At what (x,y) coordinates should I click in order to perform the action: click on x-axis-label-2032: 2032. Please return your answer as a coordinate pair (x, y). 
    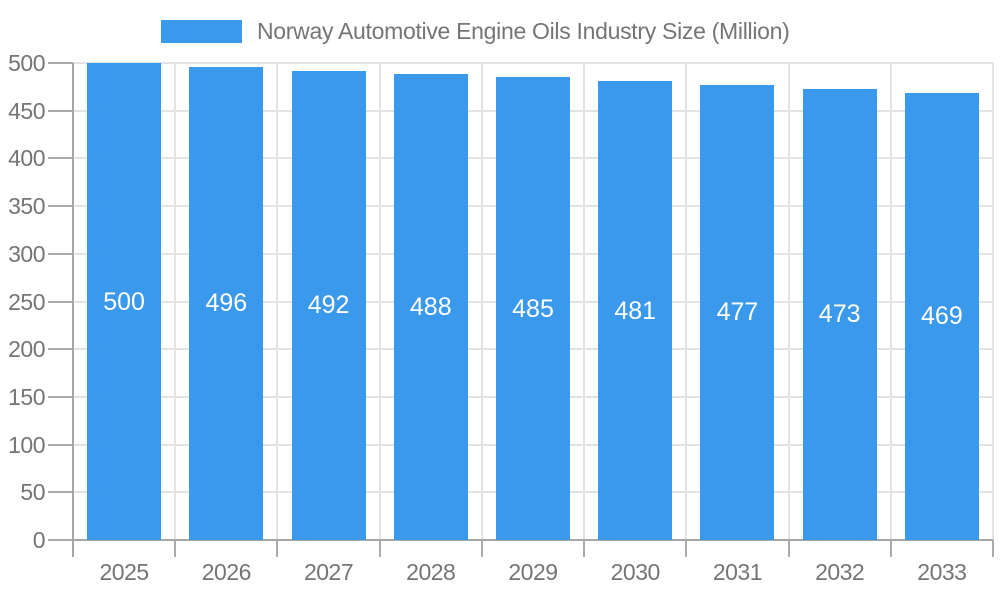
    Looking at the image, I should click on (840, 572).